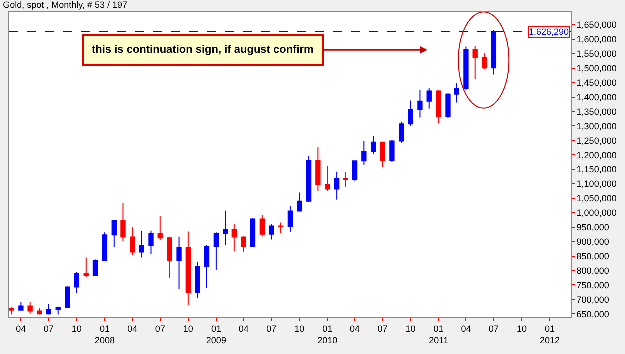 This screenshot has width=625, height=354. What do you see at coordinates (596, 184) in the screenshot?
I see `y-tick-label: 1,100,000` at bounding box center [596, 184].